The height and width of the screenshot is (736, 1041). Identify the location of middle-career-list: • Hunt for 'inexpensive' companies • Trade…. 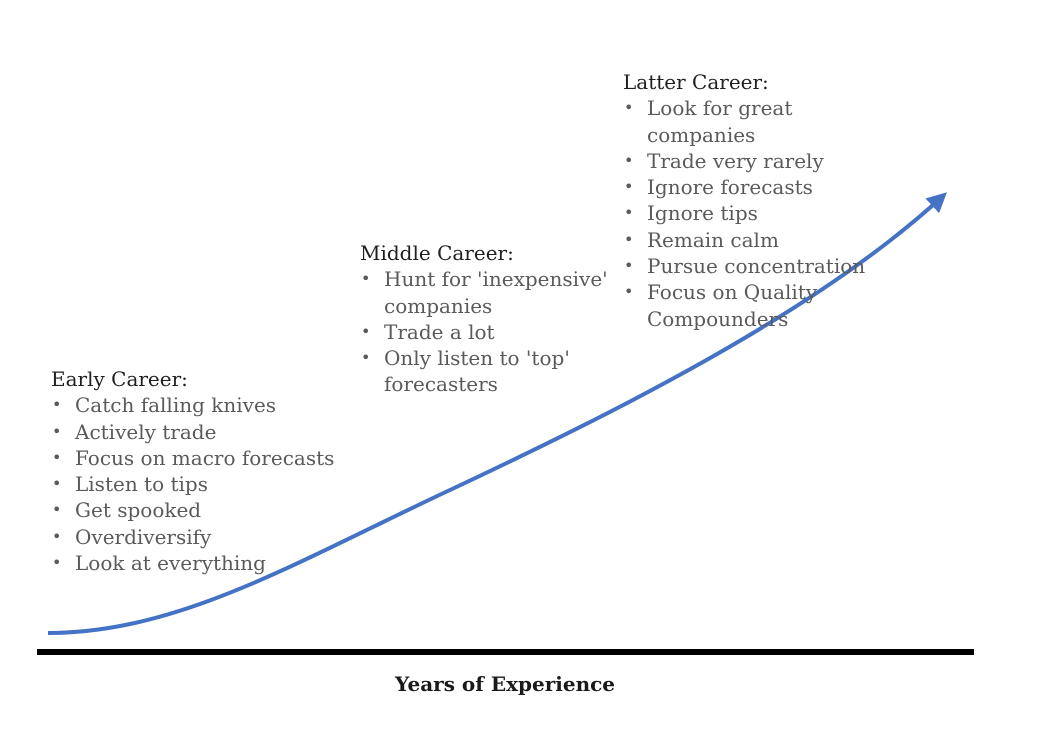
(492, 331).